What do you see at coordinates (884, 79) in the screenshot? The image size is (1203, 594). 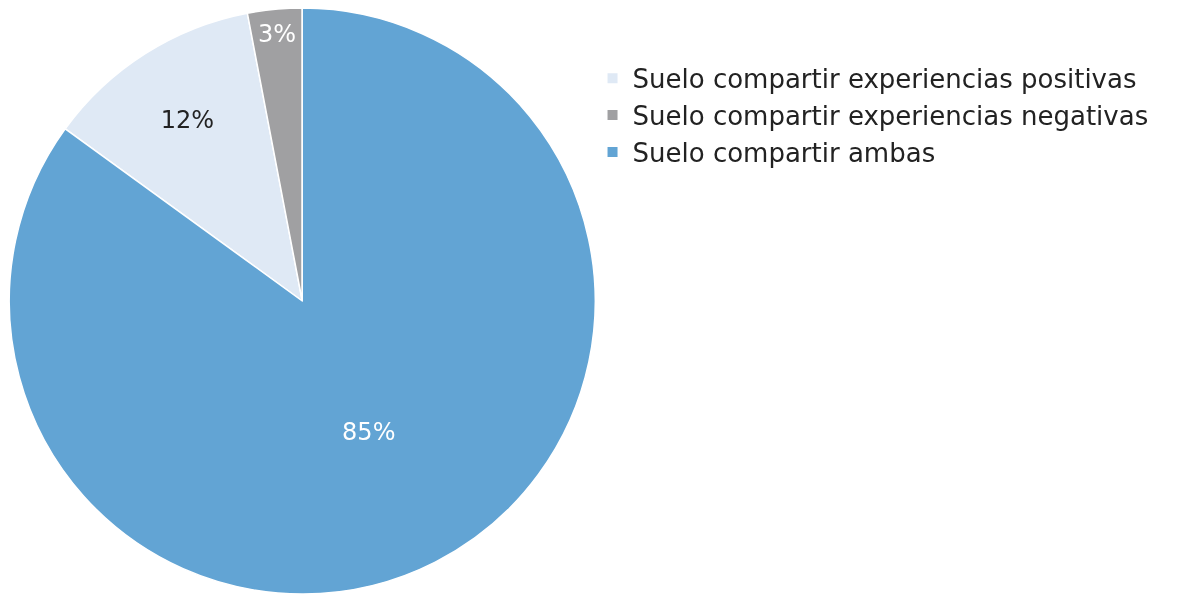 I see `legend-label: Suelo compartir experiencias positivas` at bounding box center [884, 79].